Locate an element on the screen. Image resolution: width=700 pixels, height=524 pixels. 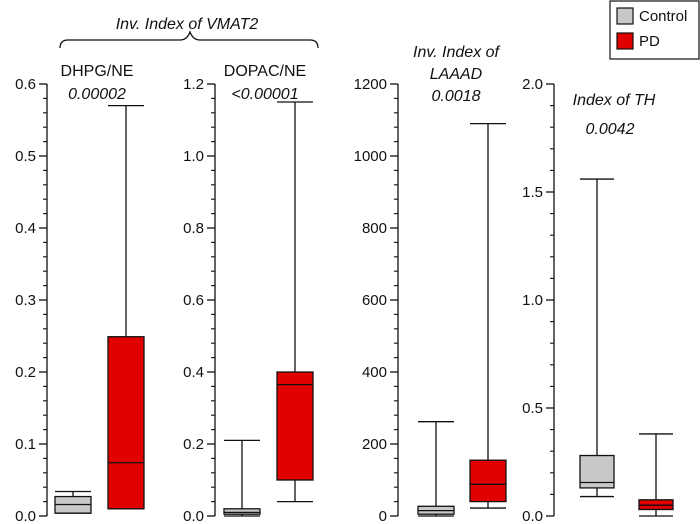
panel-4-tick-label: 1.0 is located at coordinates (532, 300).